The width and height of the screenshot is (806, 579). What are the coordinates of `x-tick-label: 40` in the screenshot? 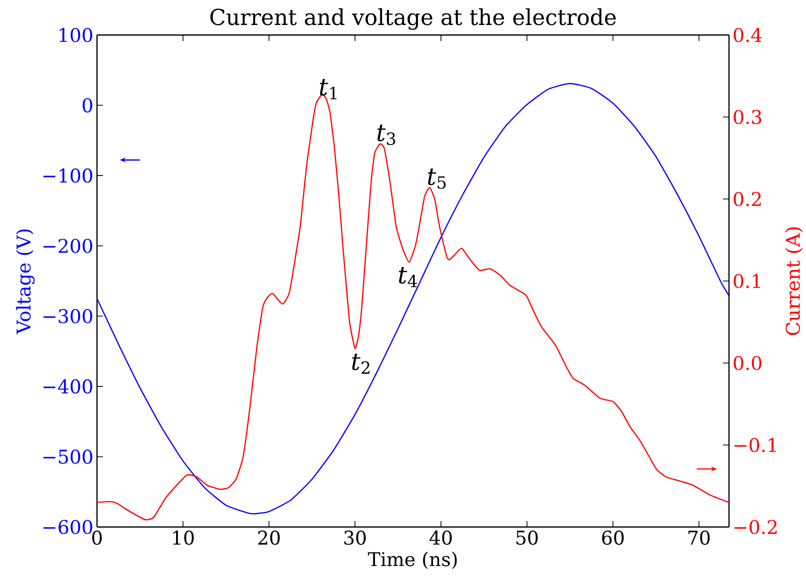 It's located at (440, 537).